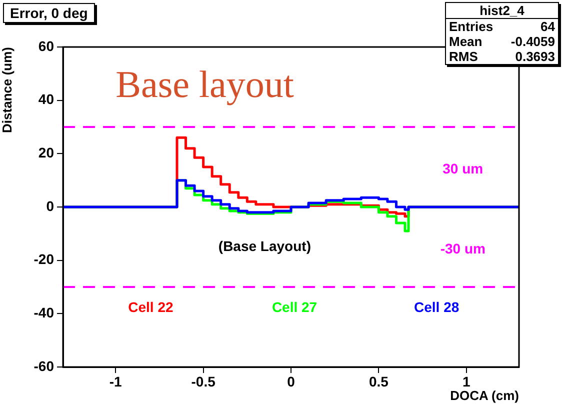 The width and height of the screenshot is (562, 404). I want to click on y-tick-label: 20, so click(46, 152).